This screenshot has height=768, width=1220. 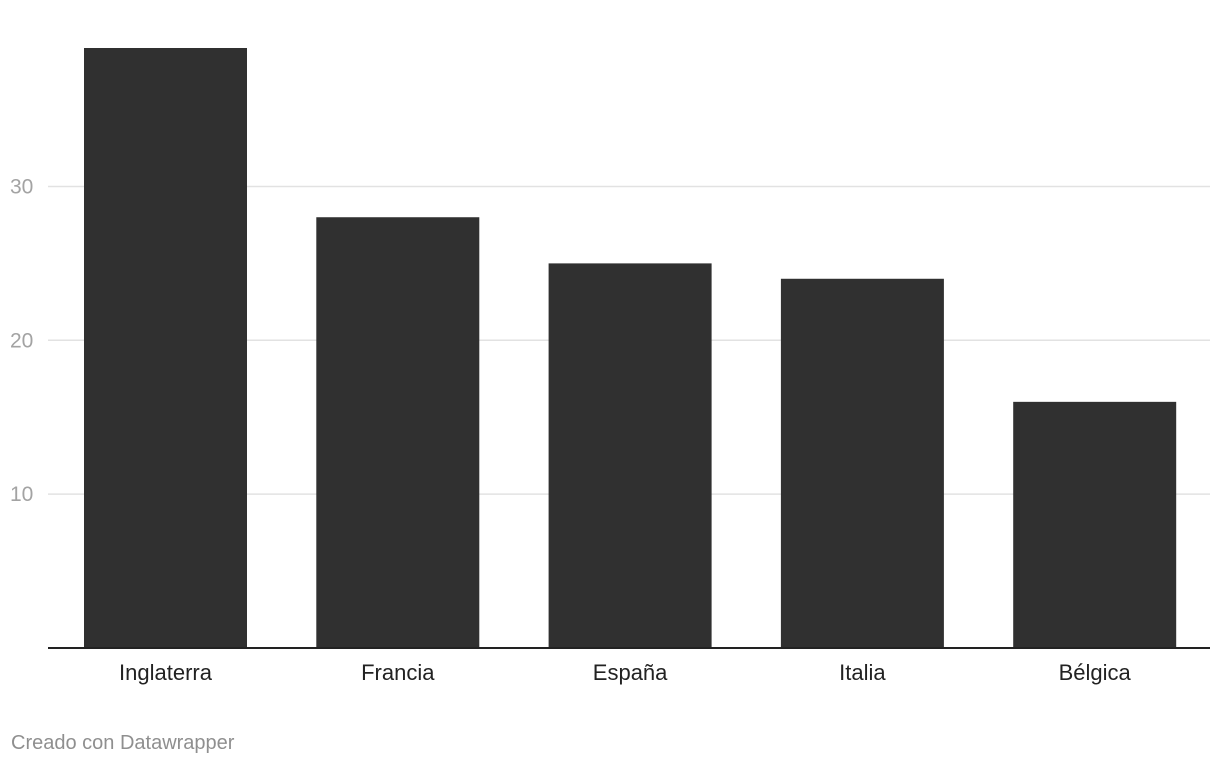 I want to click on y-tick-label: 30, so click(x=21, y=186).